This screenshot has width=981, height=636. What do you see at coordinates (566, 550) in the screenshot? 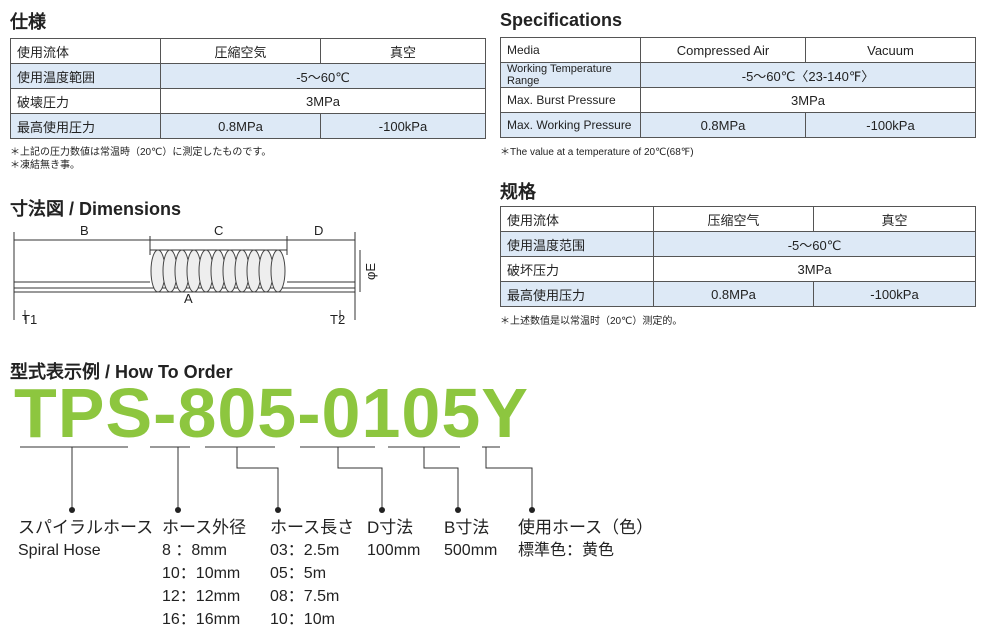
I see `column-line: 標準色：黄色` at bounding box center [566, 550].